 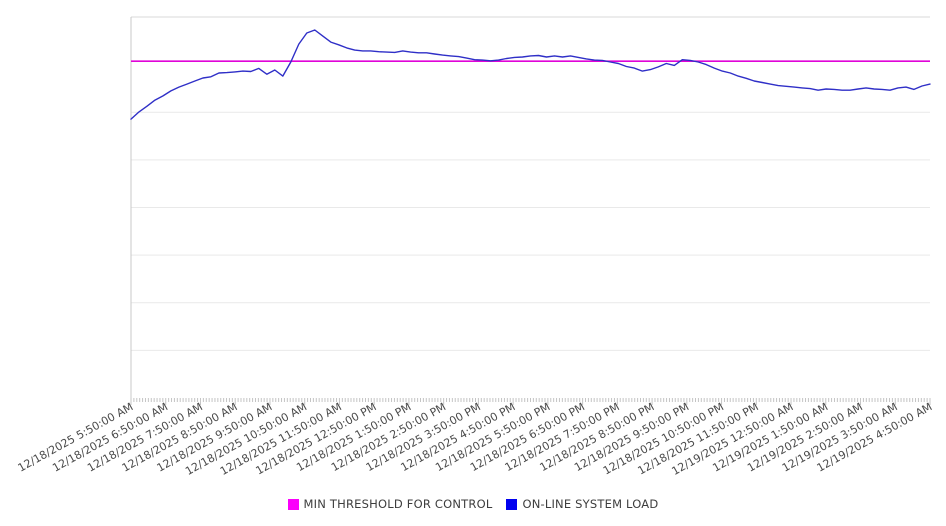 What do you see at coordinates (530, 74) in the screenshot?
I see `load-line` at bounding box center [530, 74].